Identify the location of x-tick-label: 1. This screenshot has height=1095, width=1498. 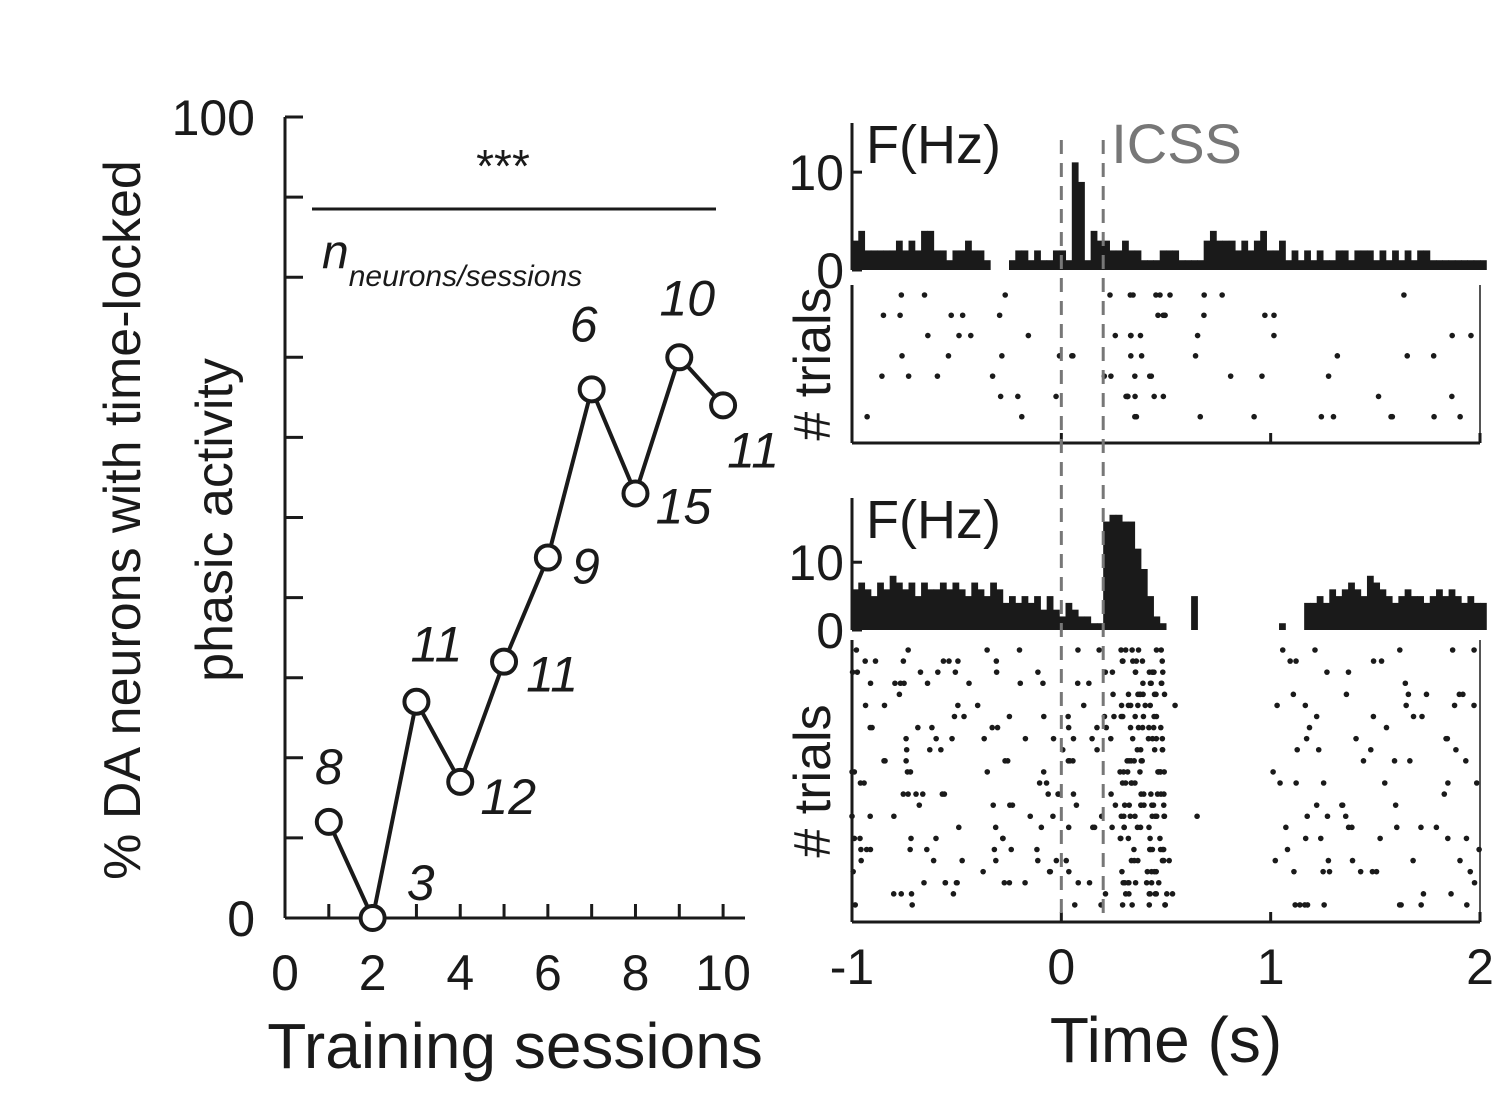
(1271, 967).